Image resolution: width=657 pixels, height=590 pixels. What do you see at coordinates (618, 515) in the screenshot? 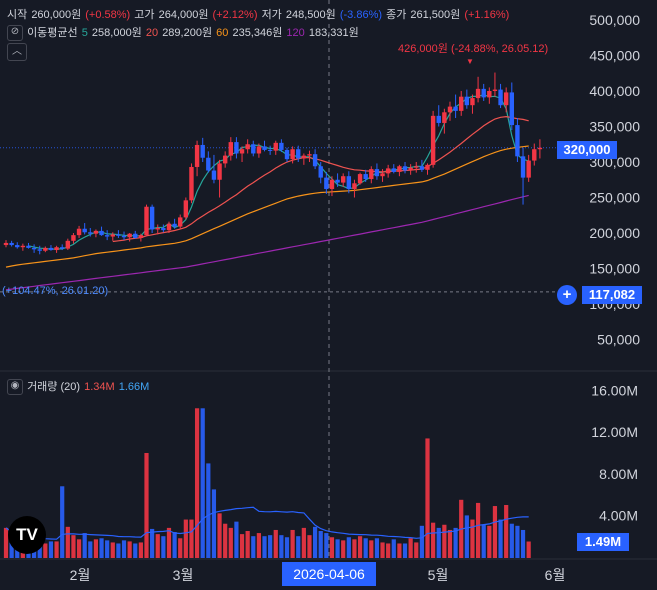
I see `volume-tick-label: 4.00M` at bounding box center [618, 515].